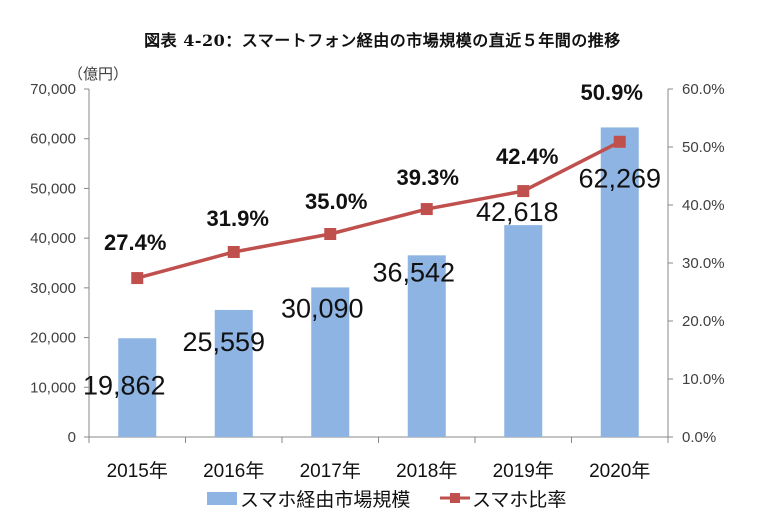  Describe the element at coordinates (527, 156) in the screenshot. I see `line-data-label: 42.4%` at that location.